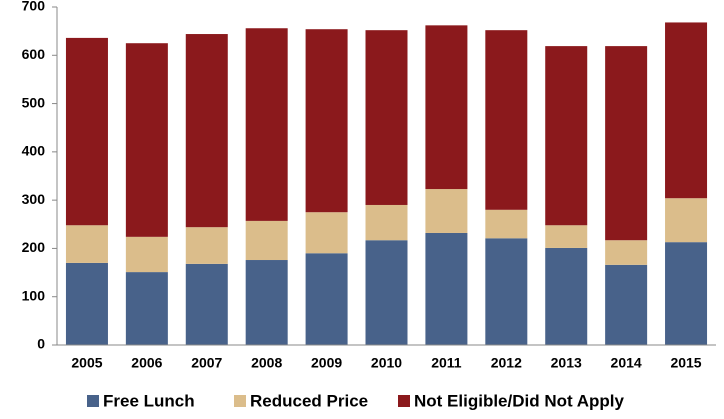 This screenshot has height=419, width=724. I want to click on x-tick-label: 2015, so click(685, 363).